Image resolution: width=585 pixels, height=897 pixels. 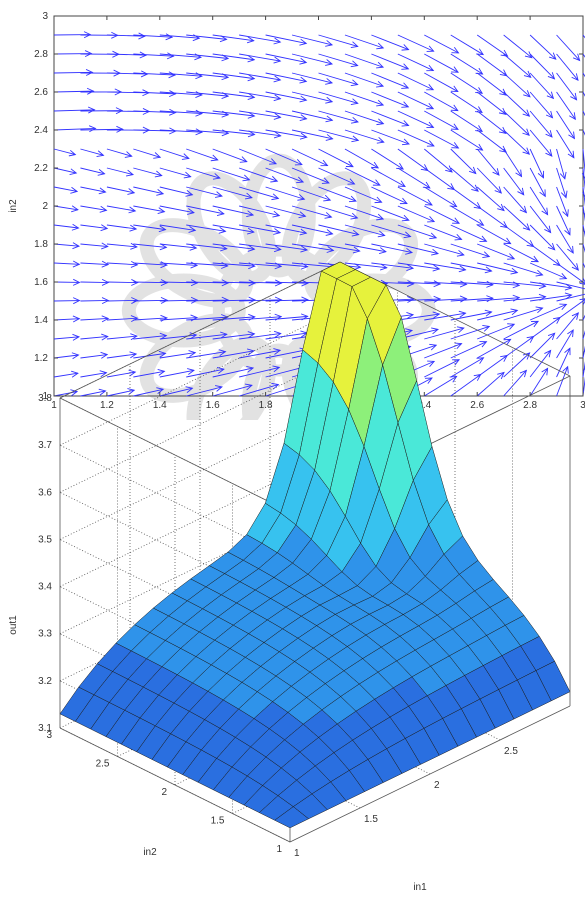 I want to click on z-tick-label: 3.4, so click(x=45, y=587).